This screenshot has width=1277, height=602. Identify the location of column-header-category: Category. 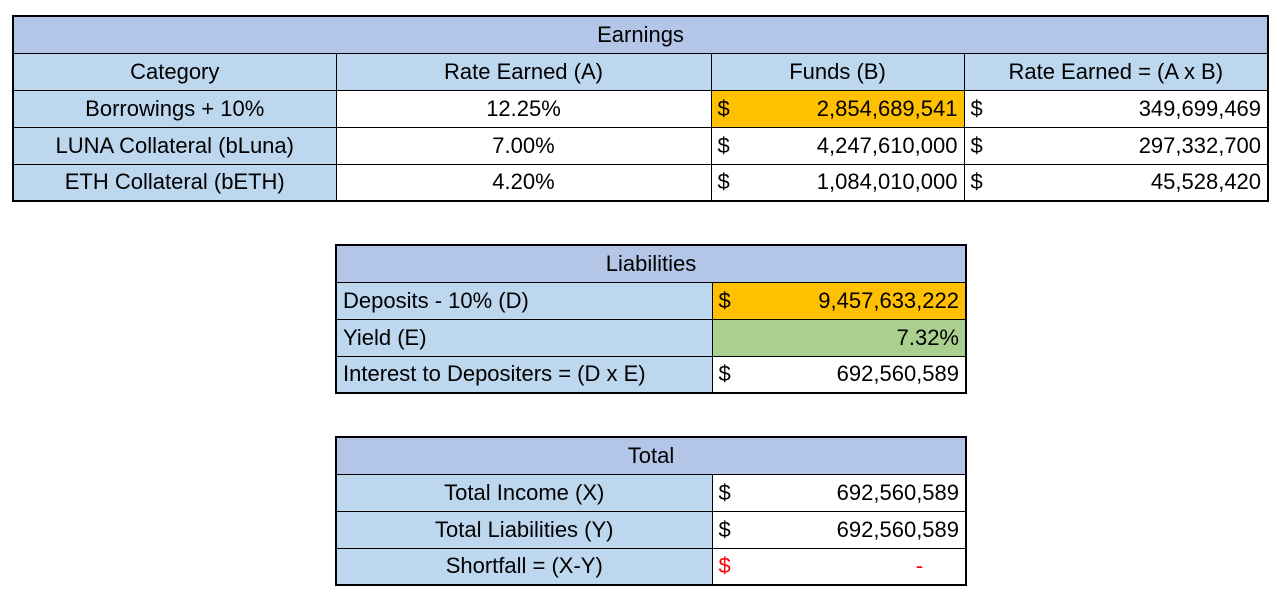
(174, 71).